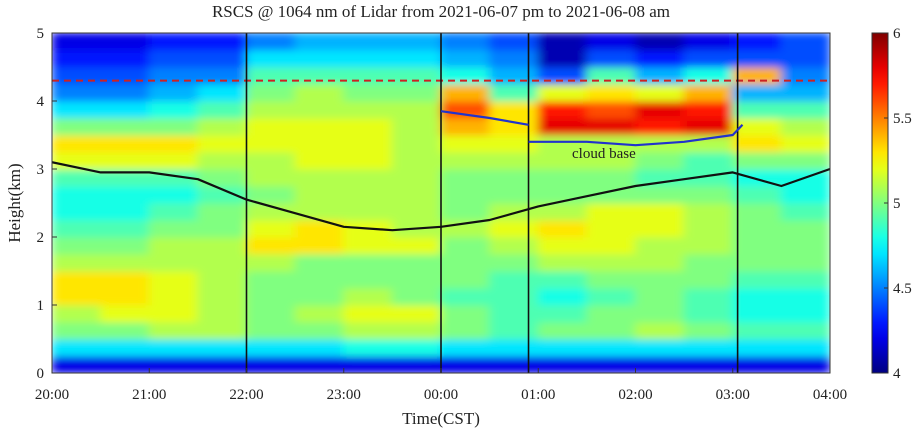 The image size is (917, 440). Describe the element at coordinates (14, 202) in the screenshot. I see `y-axis-label: Height(km)` at that location.